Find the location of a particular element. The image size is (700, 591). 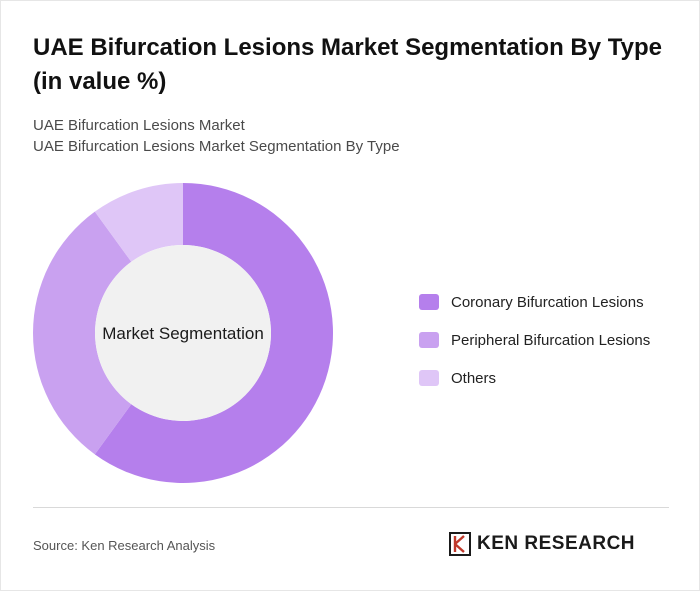

legend-item: Others is located at coordinates (534, 378).